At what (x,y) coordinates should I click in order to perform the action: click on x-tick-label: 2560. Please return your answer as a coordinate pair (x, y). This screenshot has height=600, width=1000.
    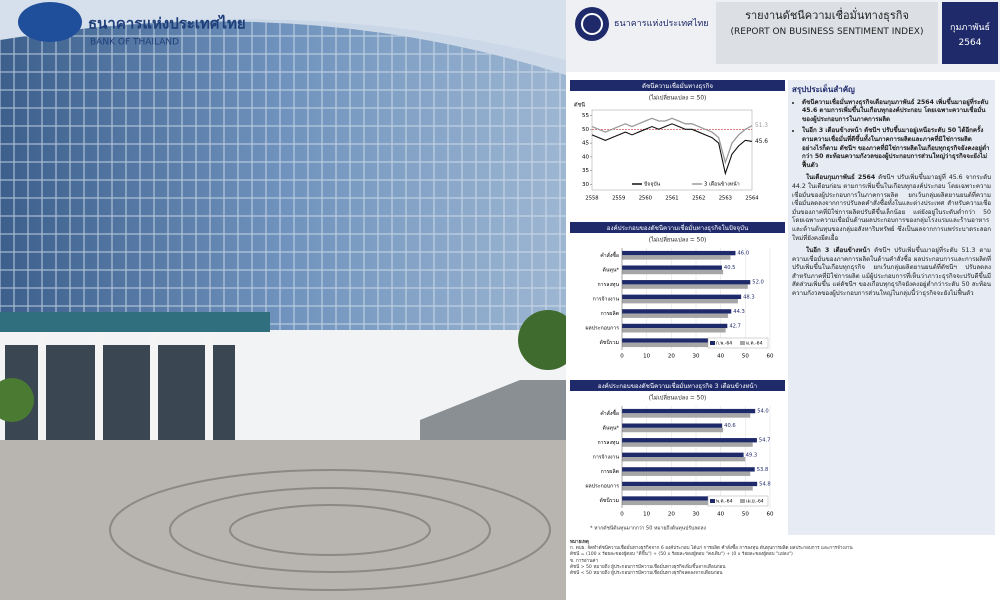
    Looking at the image, I should click on (645, 199).